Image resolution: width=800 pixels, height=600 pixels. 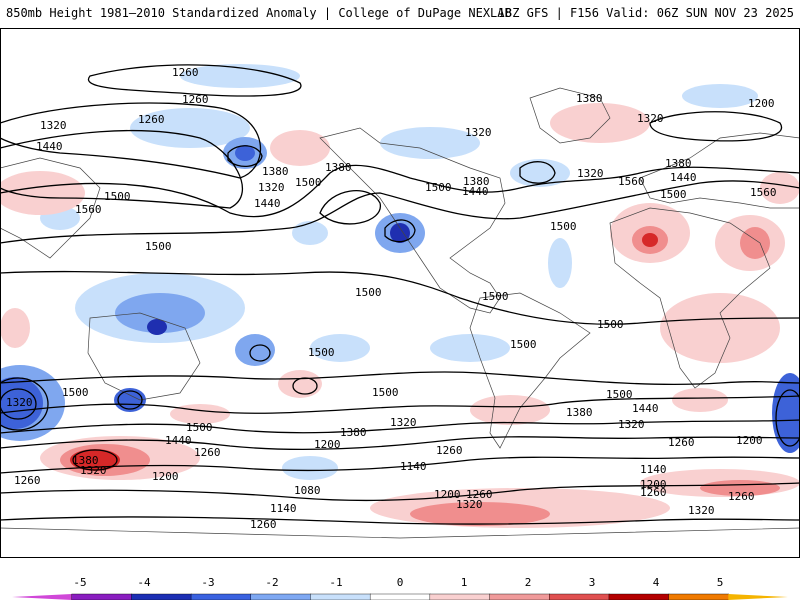 I want to click on australia-outline, so click(x=144, y=356).